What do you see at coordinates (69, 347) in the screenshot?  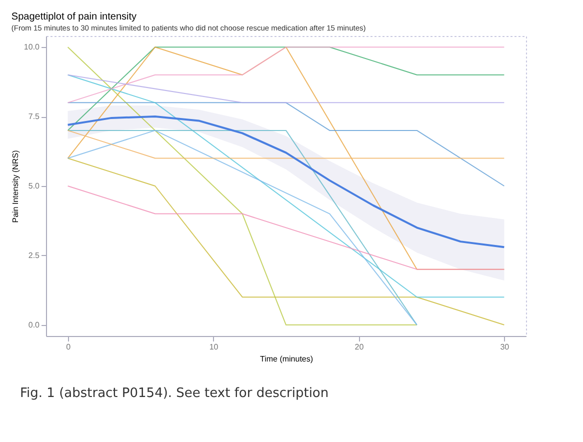 I see `x-tick-label: 0` at bounding box center [69, 347].